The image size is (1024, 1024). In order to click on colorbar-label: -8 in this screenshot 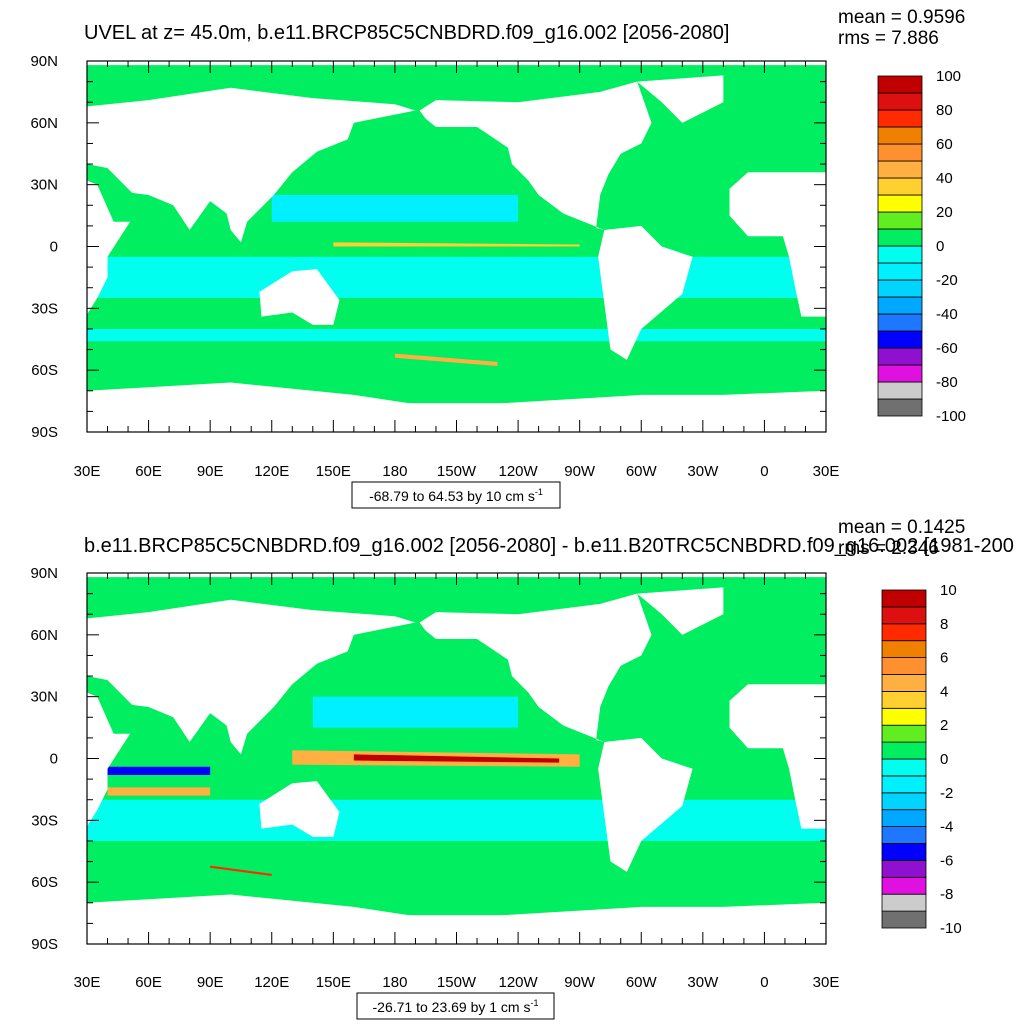, I will do `click(946, 894)`.